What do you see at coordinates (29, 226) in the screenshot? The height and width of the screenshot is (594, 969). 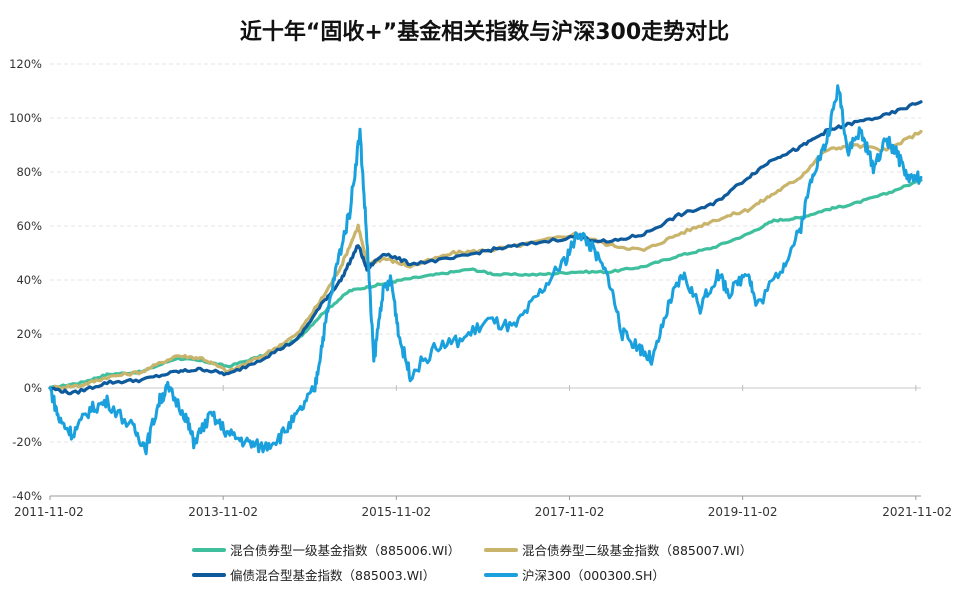 I see `y-tick-label: 60%` at bounding box center [29, 226].